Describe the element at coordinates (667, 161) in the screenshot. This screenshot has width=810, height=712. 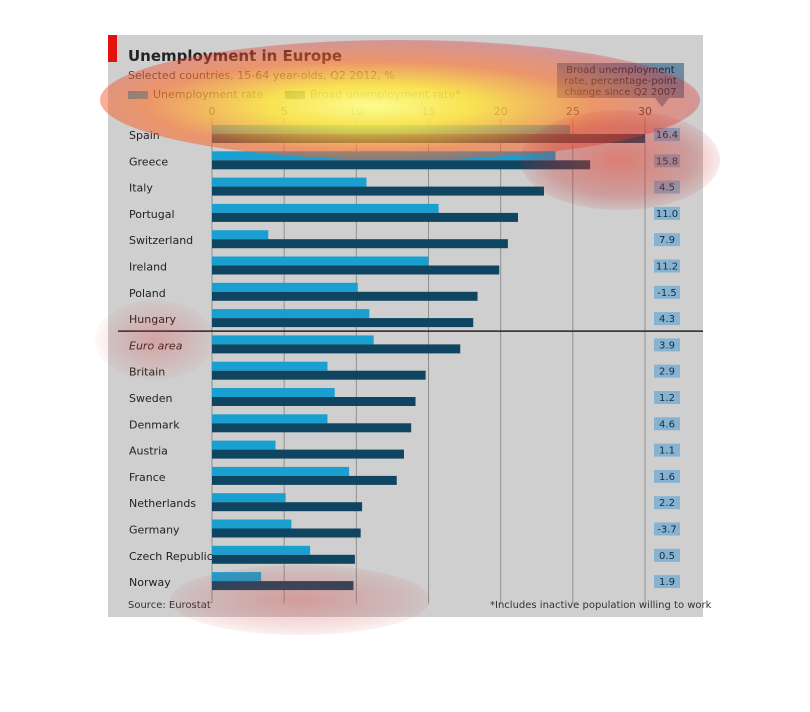
I see `change-value: 15.8` at that location.